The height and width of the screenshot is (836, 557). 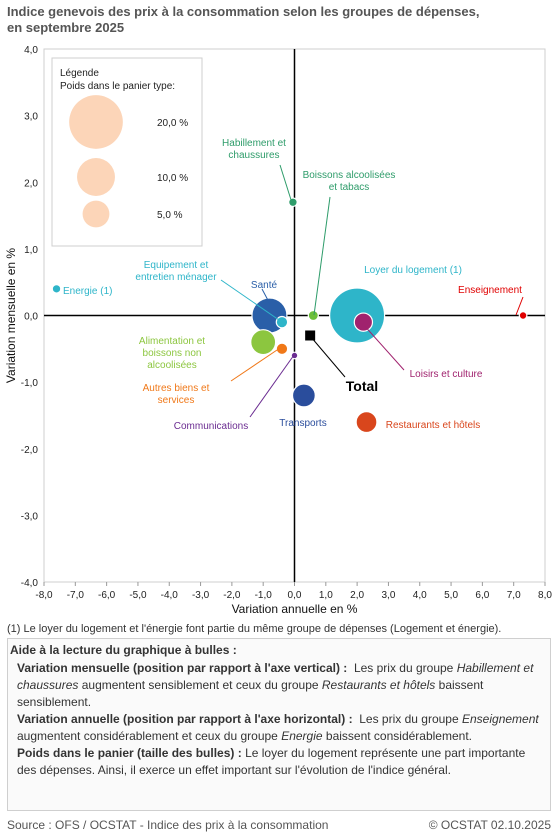 I want to click on help-annual-text-1: Les prix du groupe, so click(x=409, y=719).